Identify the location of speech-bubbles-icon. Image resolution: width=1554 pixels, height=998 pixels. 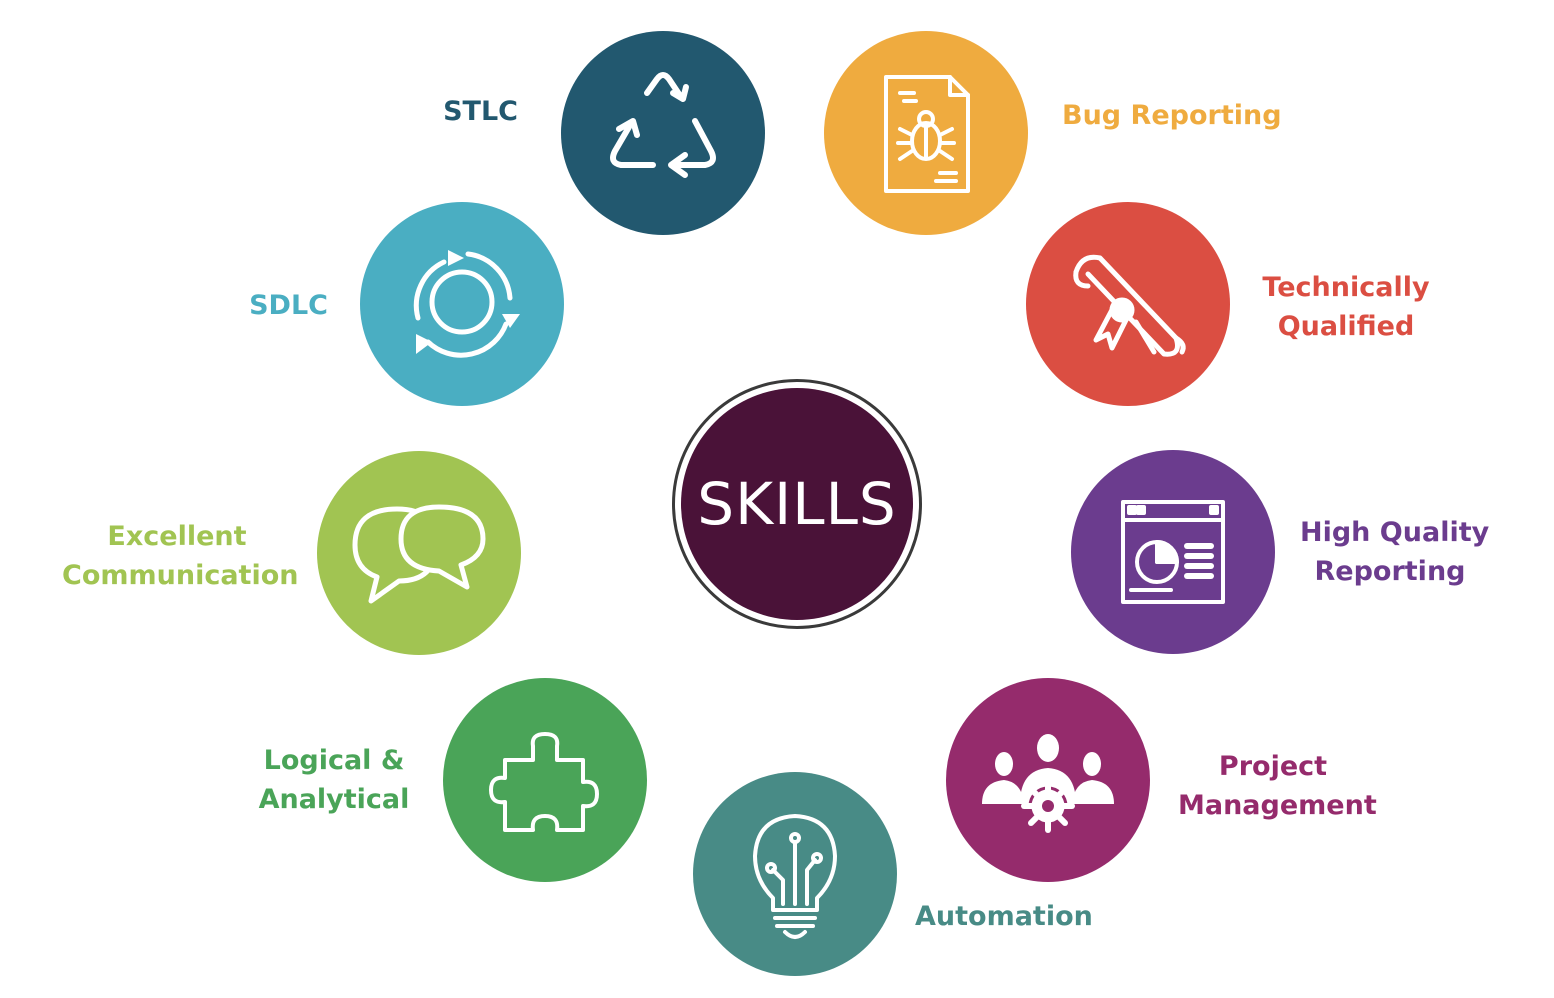
(419, 554).